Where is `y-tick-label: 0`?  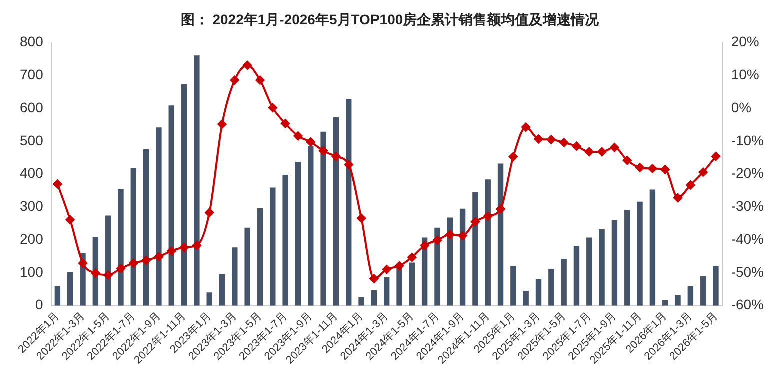 y-tick-label: 0 is located at coordinates (40, 304).